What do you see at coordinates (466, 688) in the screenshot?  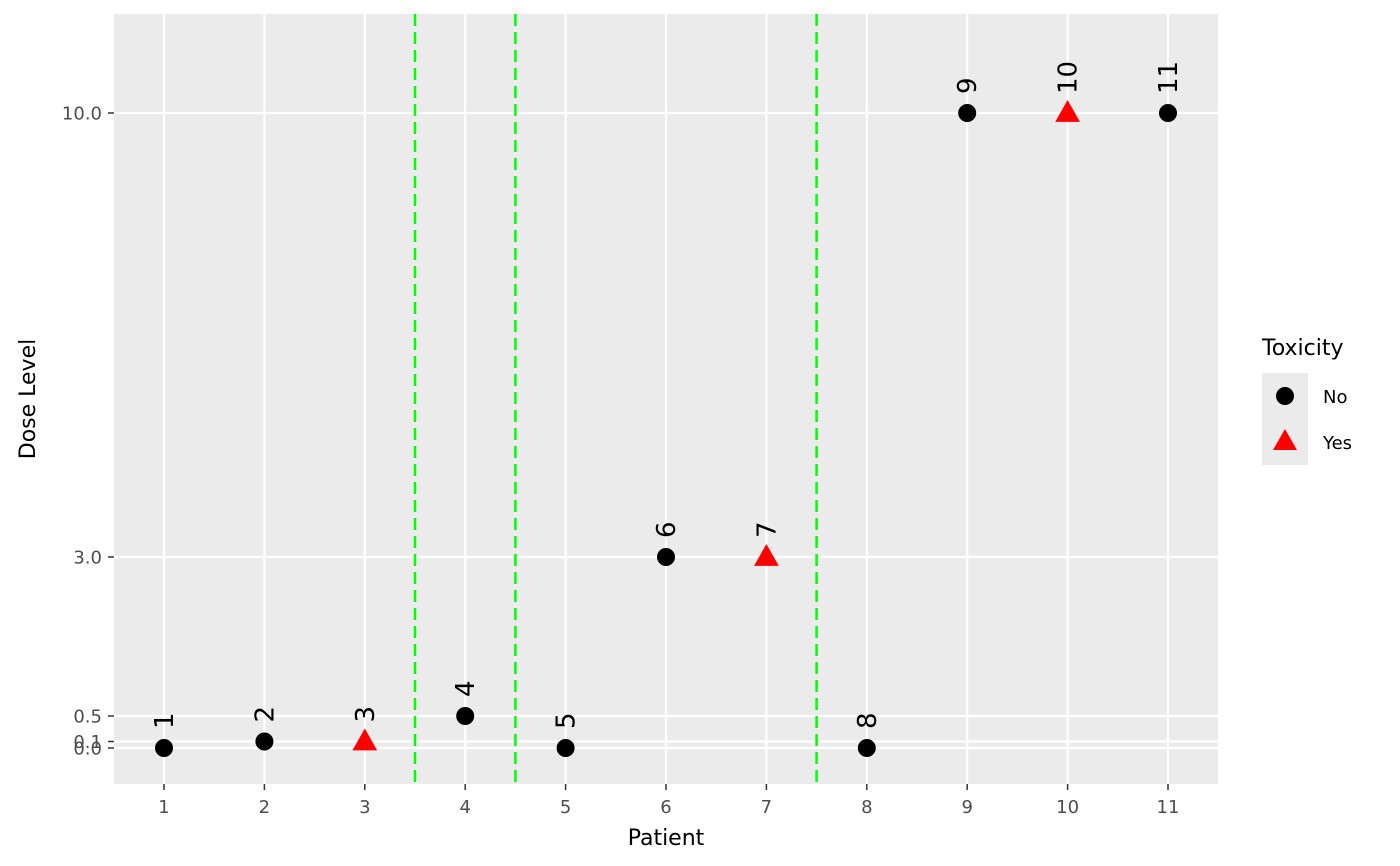 I see `point-label: 4` at bounding box center [466, 688].